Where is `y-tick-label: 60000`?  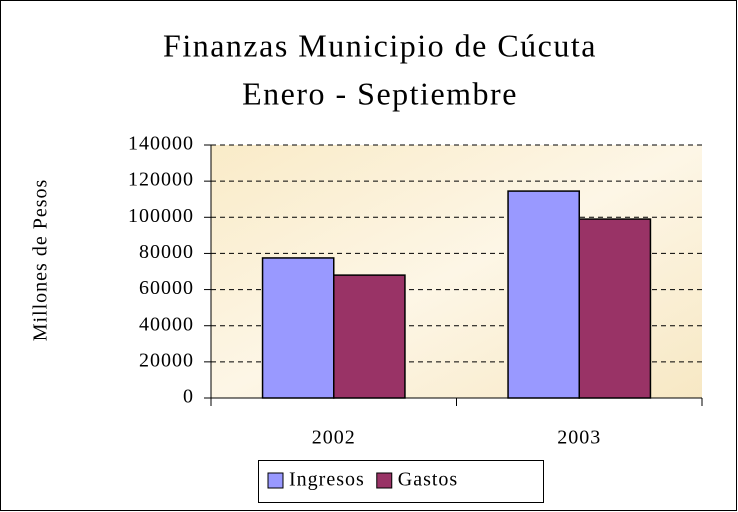 y-tick-label: 60000 is located at coordinates (166, 288).